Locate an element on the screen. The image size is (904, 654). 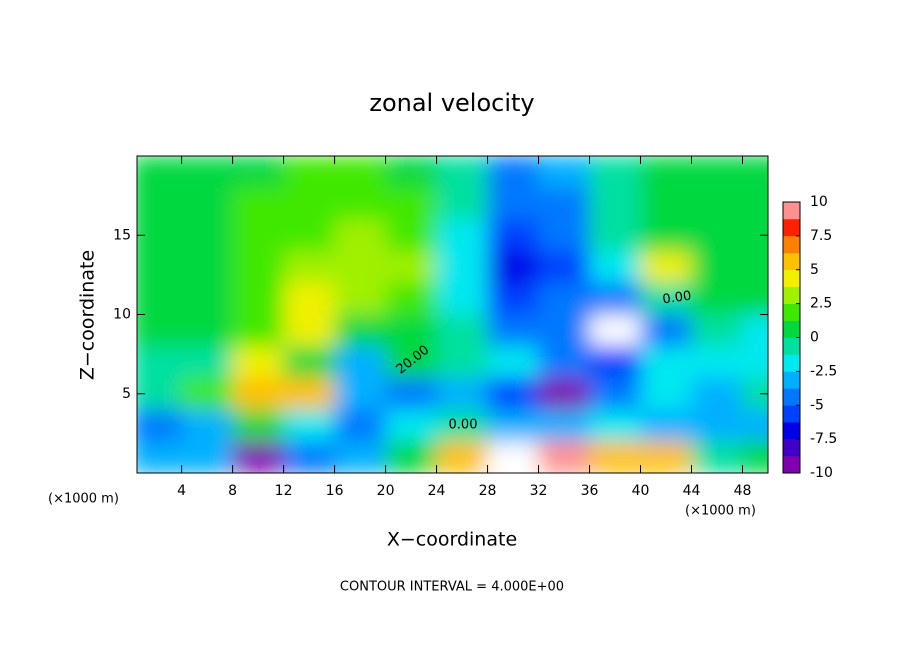
y-tick-label: 15 is located at coordinates (122, 235).